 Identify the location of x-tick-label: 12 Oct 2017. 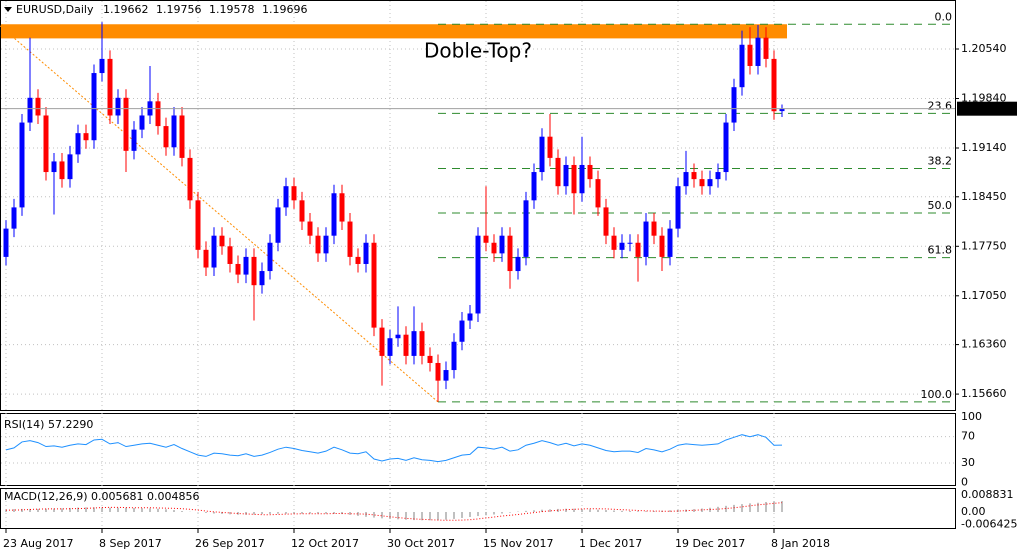
(325, 543).